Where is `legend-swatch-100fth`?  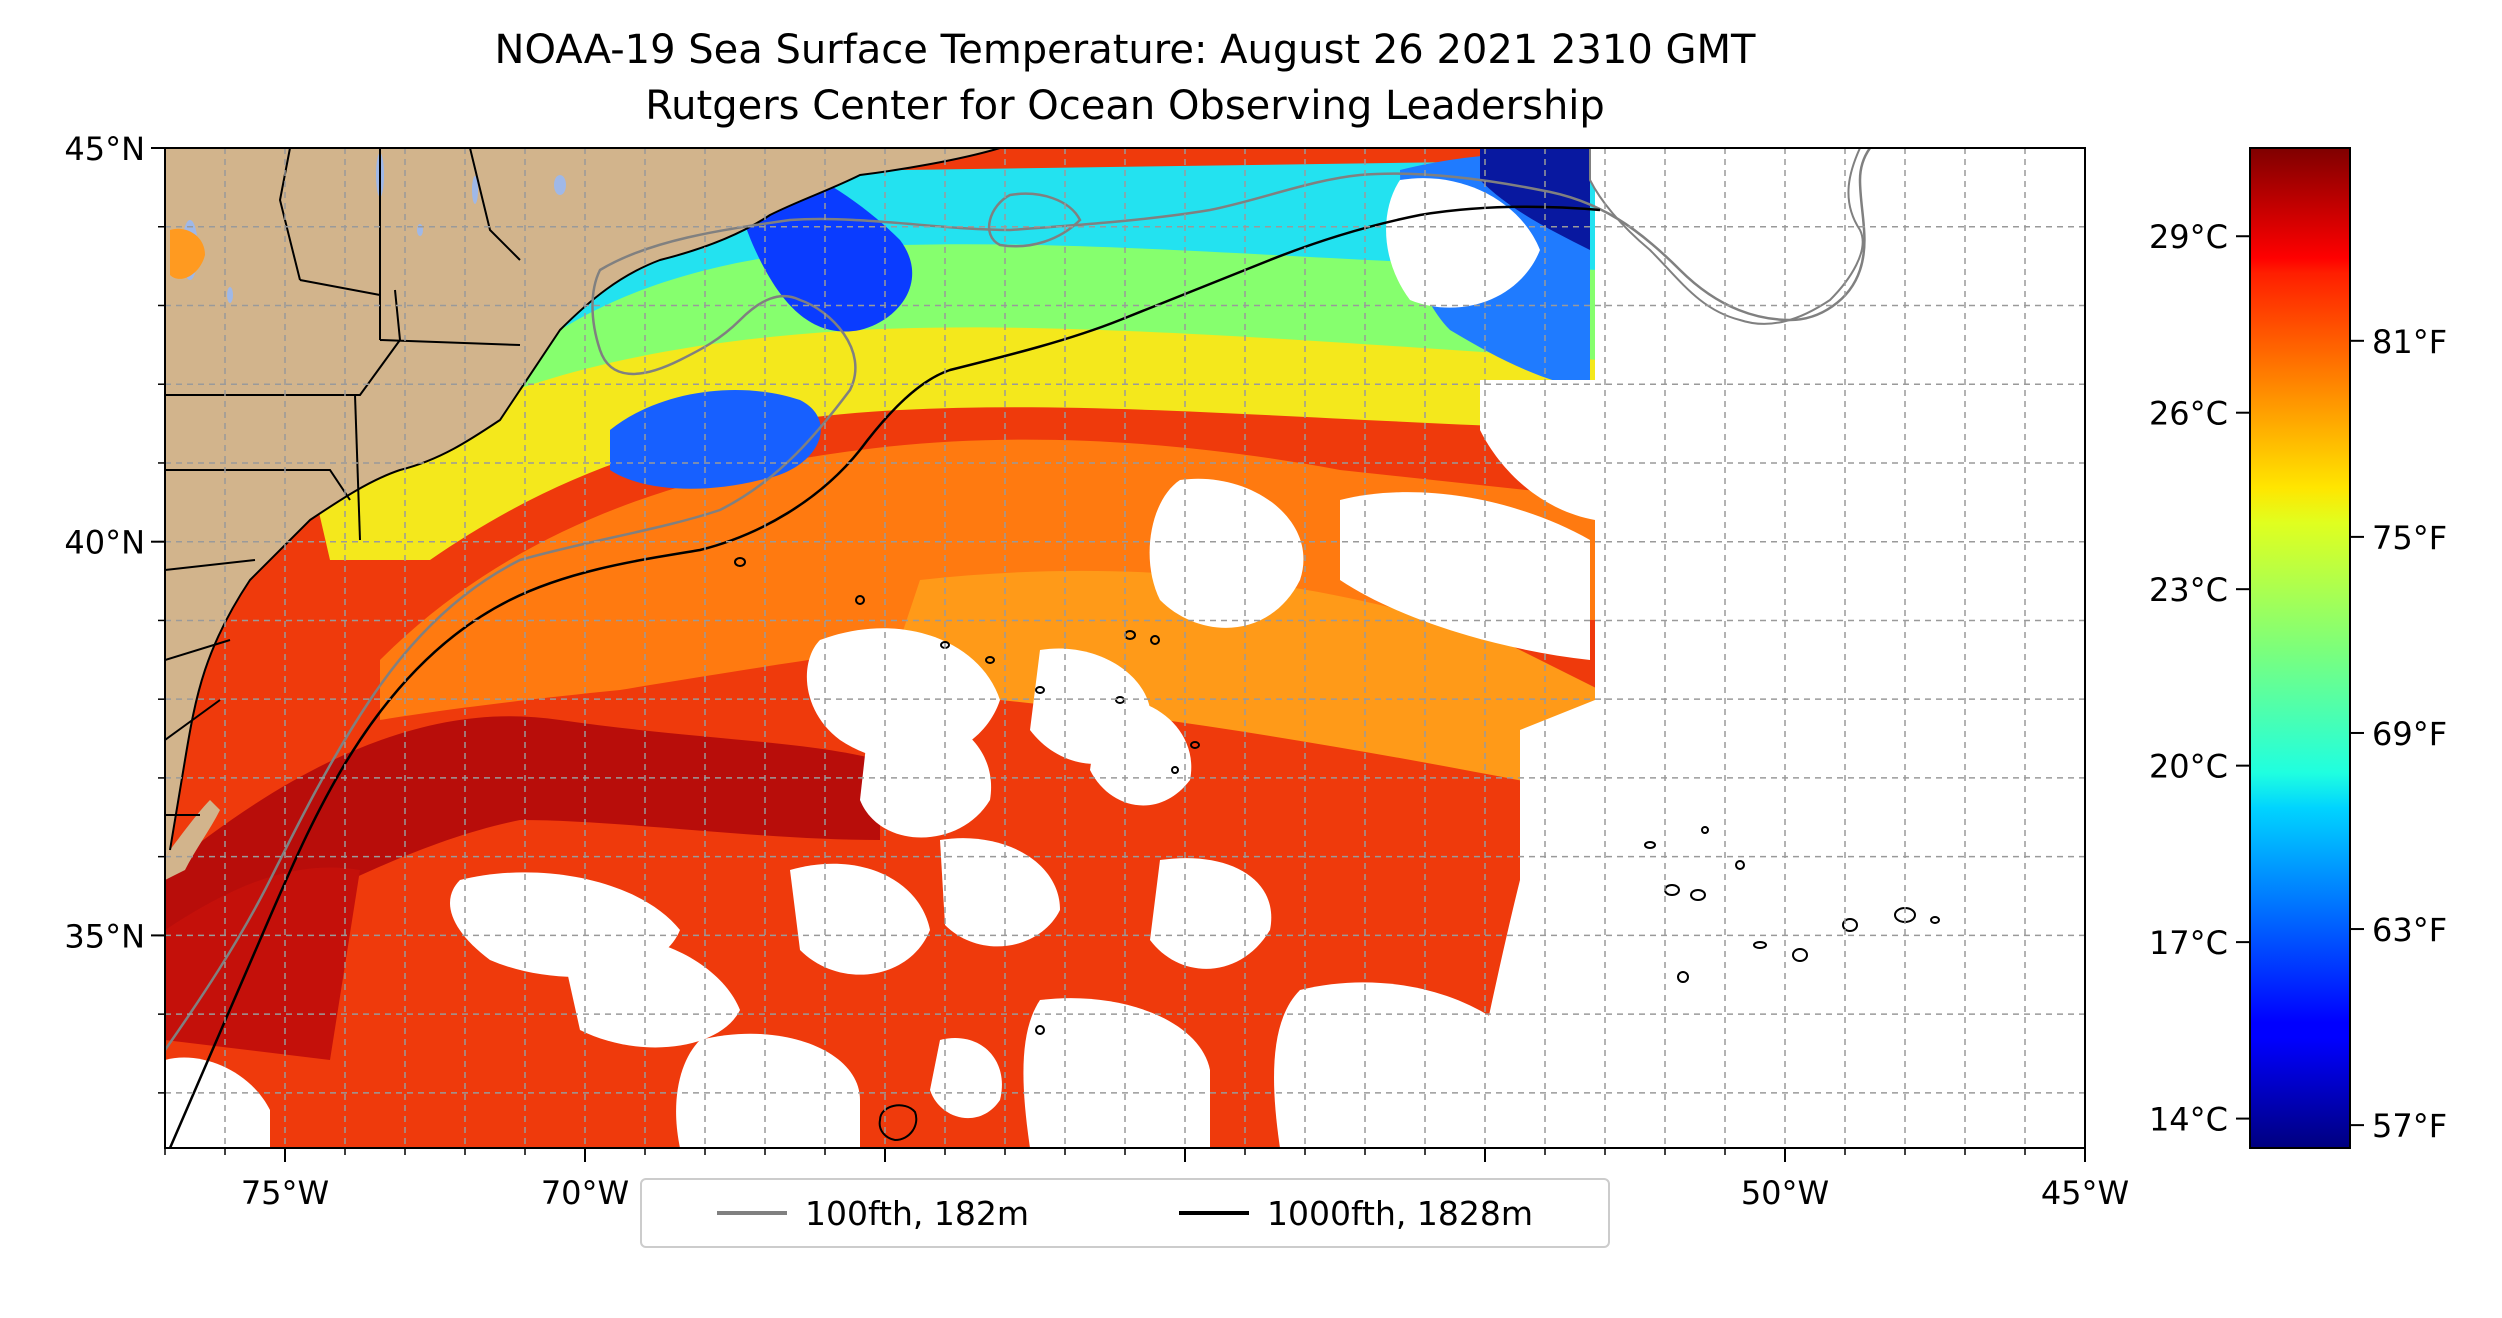 legend-swatch-100fth is located at coordinates (752, 1213).